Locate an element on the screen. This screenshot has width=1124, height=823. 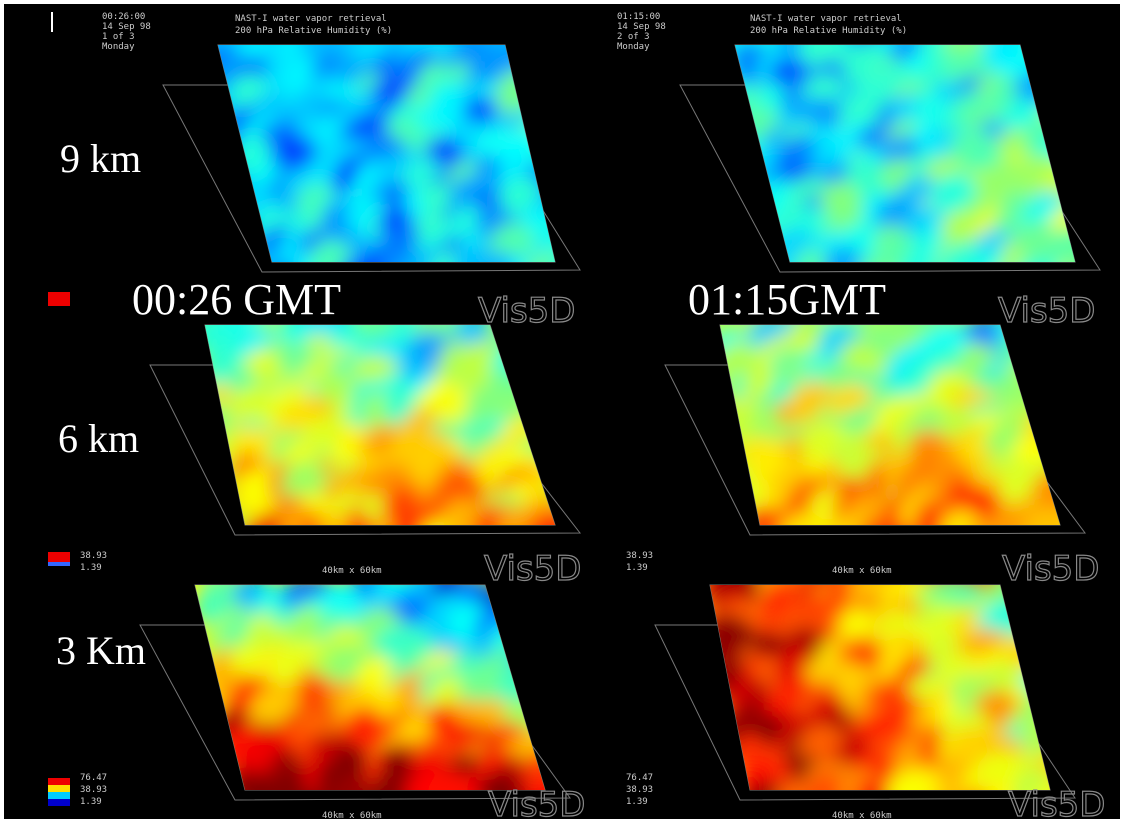
time: 00:26:00 is located at coordinates (123, 17).